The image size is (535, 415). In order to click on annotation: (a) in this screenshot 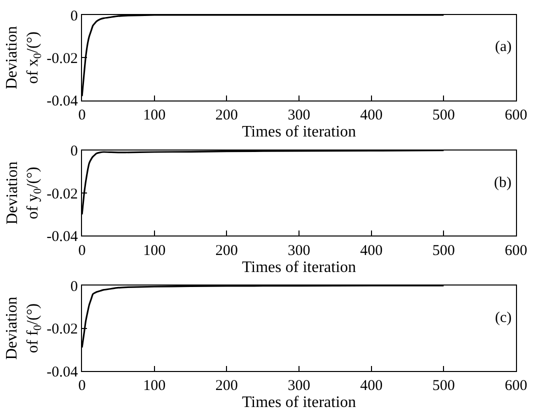, I will do `click(503, 47)`.